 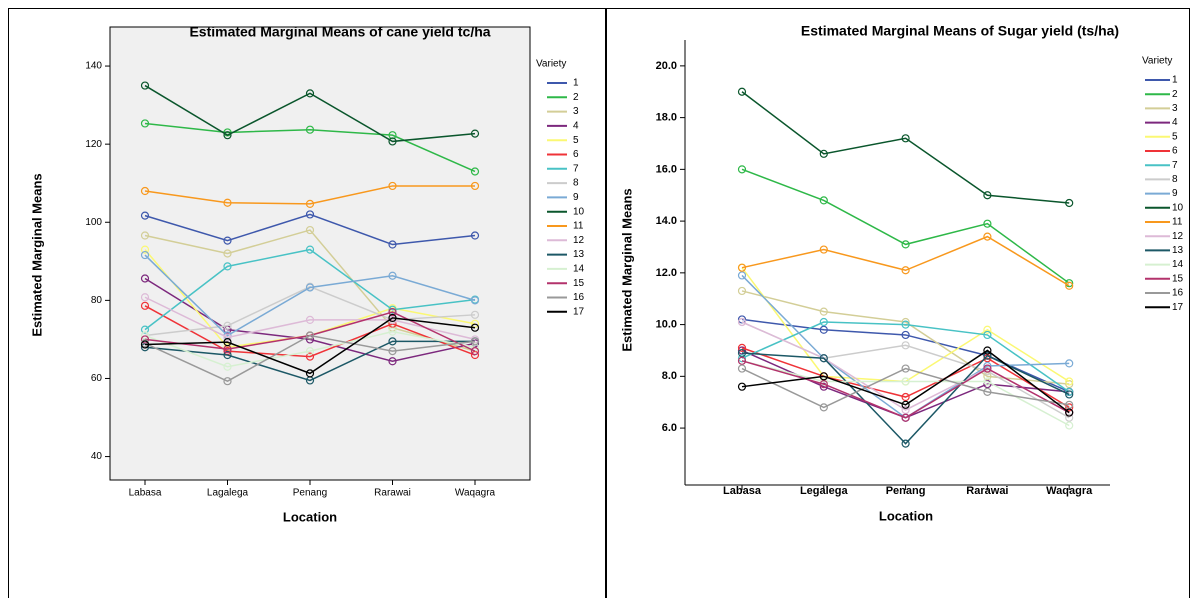 I want to click on y-tick-label: 12.0, so click(x=666, y=273).